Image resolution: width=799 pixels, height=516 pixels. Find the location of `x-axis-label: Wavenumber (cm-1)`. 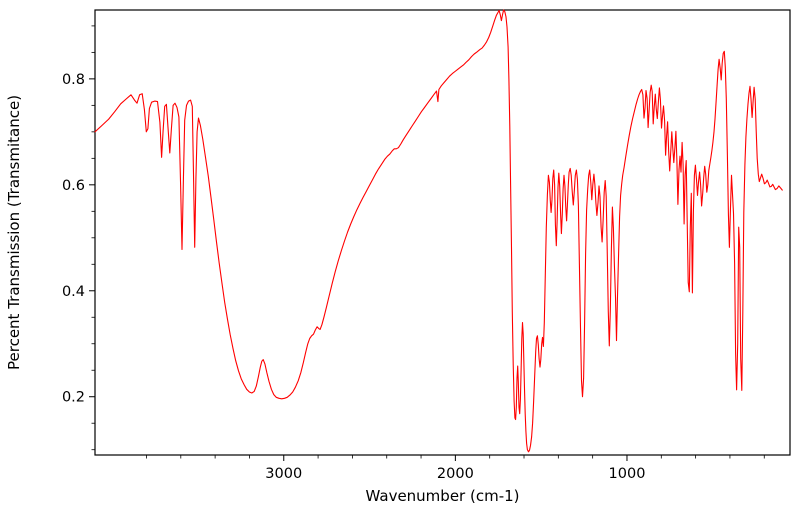

x-axis-label: Wavenumber (cm-1) is located at coordinates (442, 496).